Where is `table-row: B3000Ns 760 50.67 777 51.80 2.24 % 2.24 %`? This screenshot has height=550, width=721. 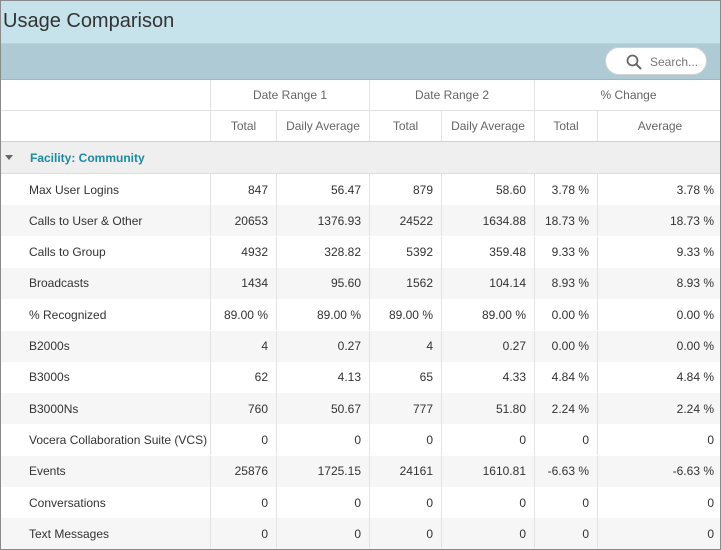
table-row: B3000Ns 760 50.67 777 51.80 2.24 % 2.24 % is located at coordinates (360, 409).